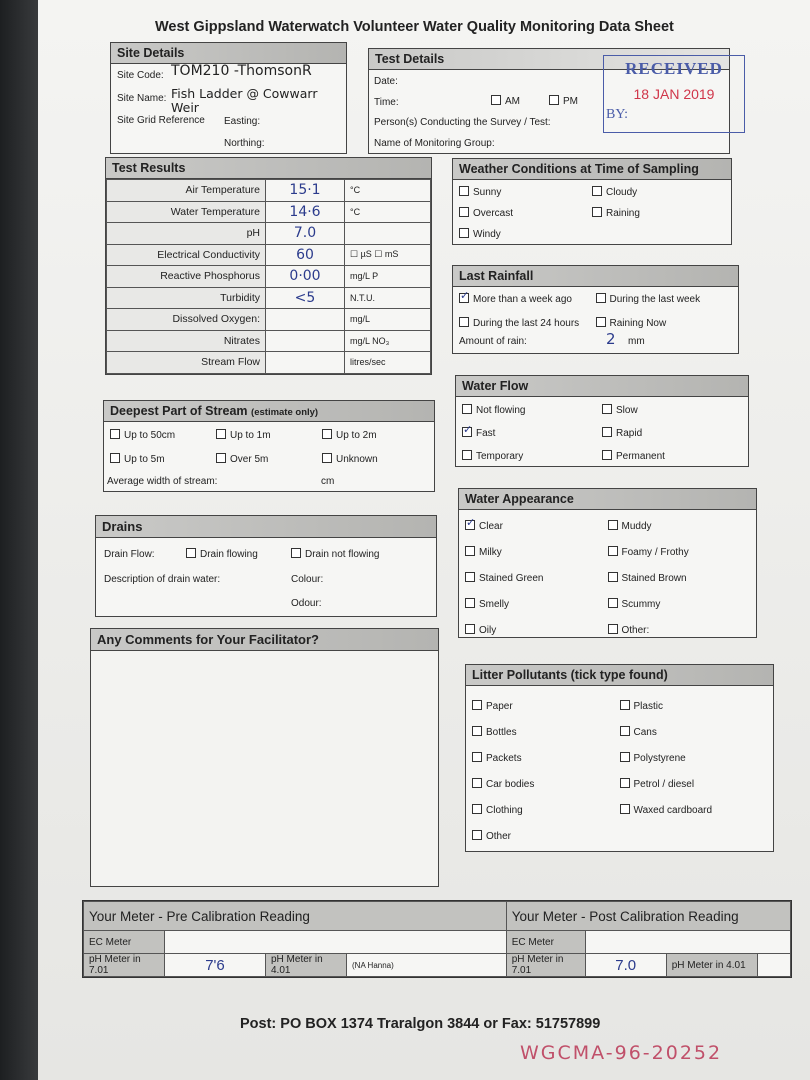 The width and height of the screenshot is (810, 1080). Describe the element at coordinates (672, 410) in the screenshot. I see `flow-option: Slow` at that location.